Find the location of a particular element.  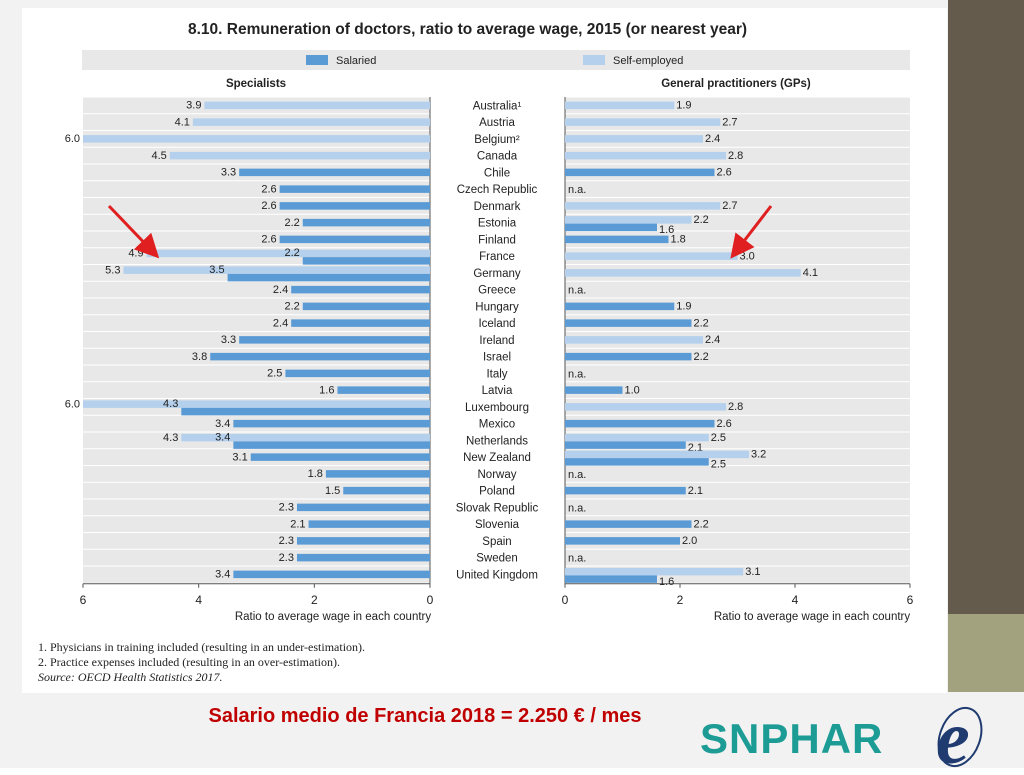

gp-self-employed-value-label: 3.2 is located at coordinates (758, 455).